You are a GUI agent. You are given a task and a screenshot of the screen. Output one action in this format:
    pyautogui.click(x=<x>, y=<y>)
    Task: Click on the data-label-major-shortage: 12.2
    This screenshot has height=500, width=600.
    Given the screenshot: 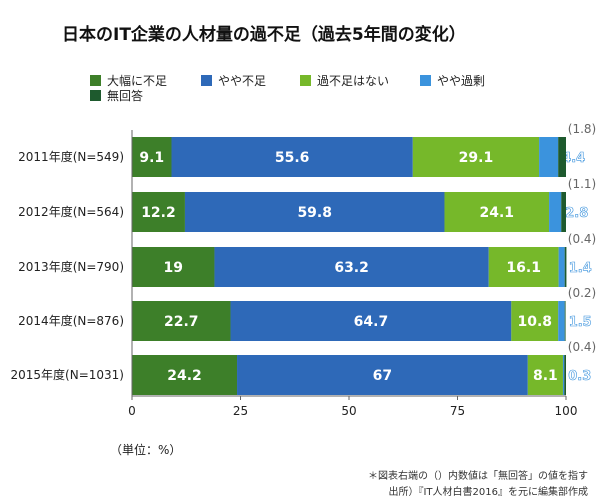 What is the action you would take?
    pyautogui.click(x=158, y=213)
    